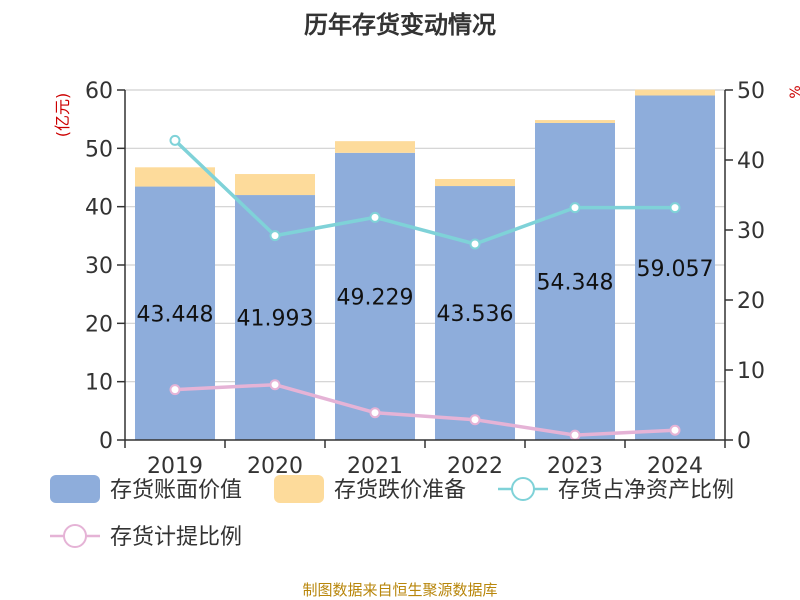 This screenshot has width=800, height=600. I want to click on bar-value-label: 54.348, so click(575, 282).